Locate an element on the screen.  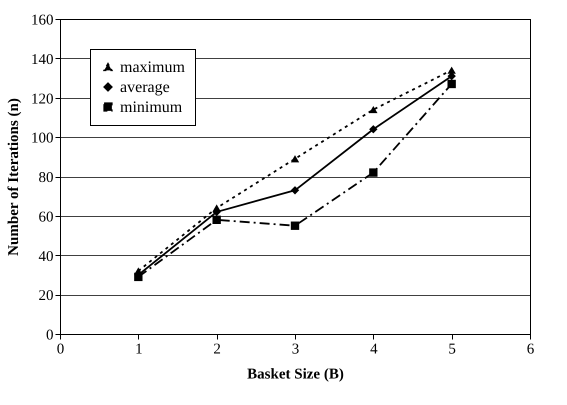
y-tick-label: 160 is located at coordinates (42, 20).